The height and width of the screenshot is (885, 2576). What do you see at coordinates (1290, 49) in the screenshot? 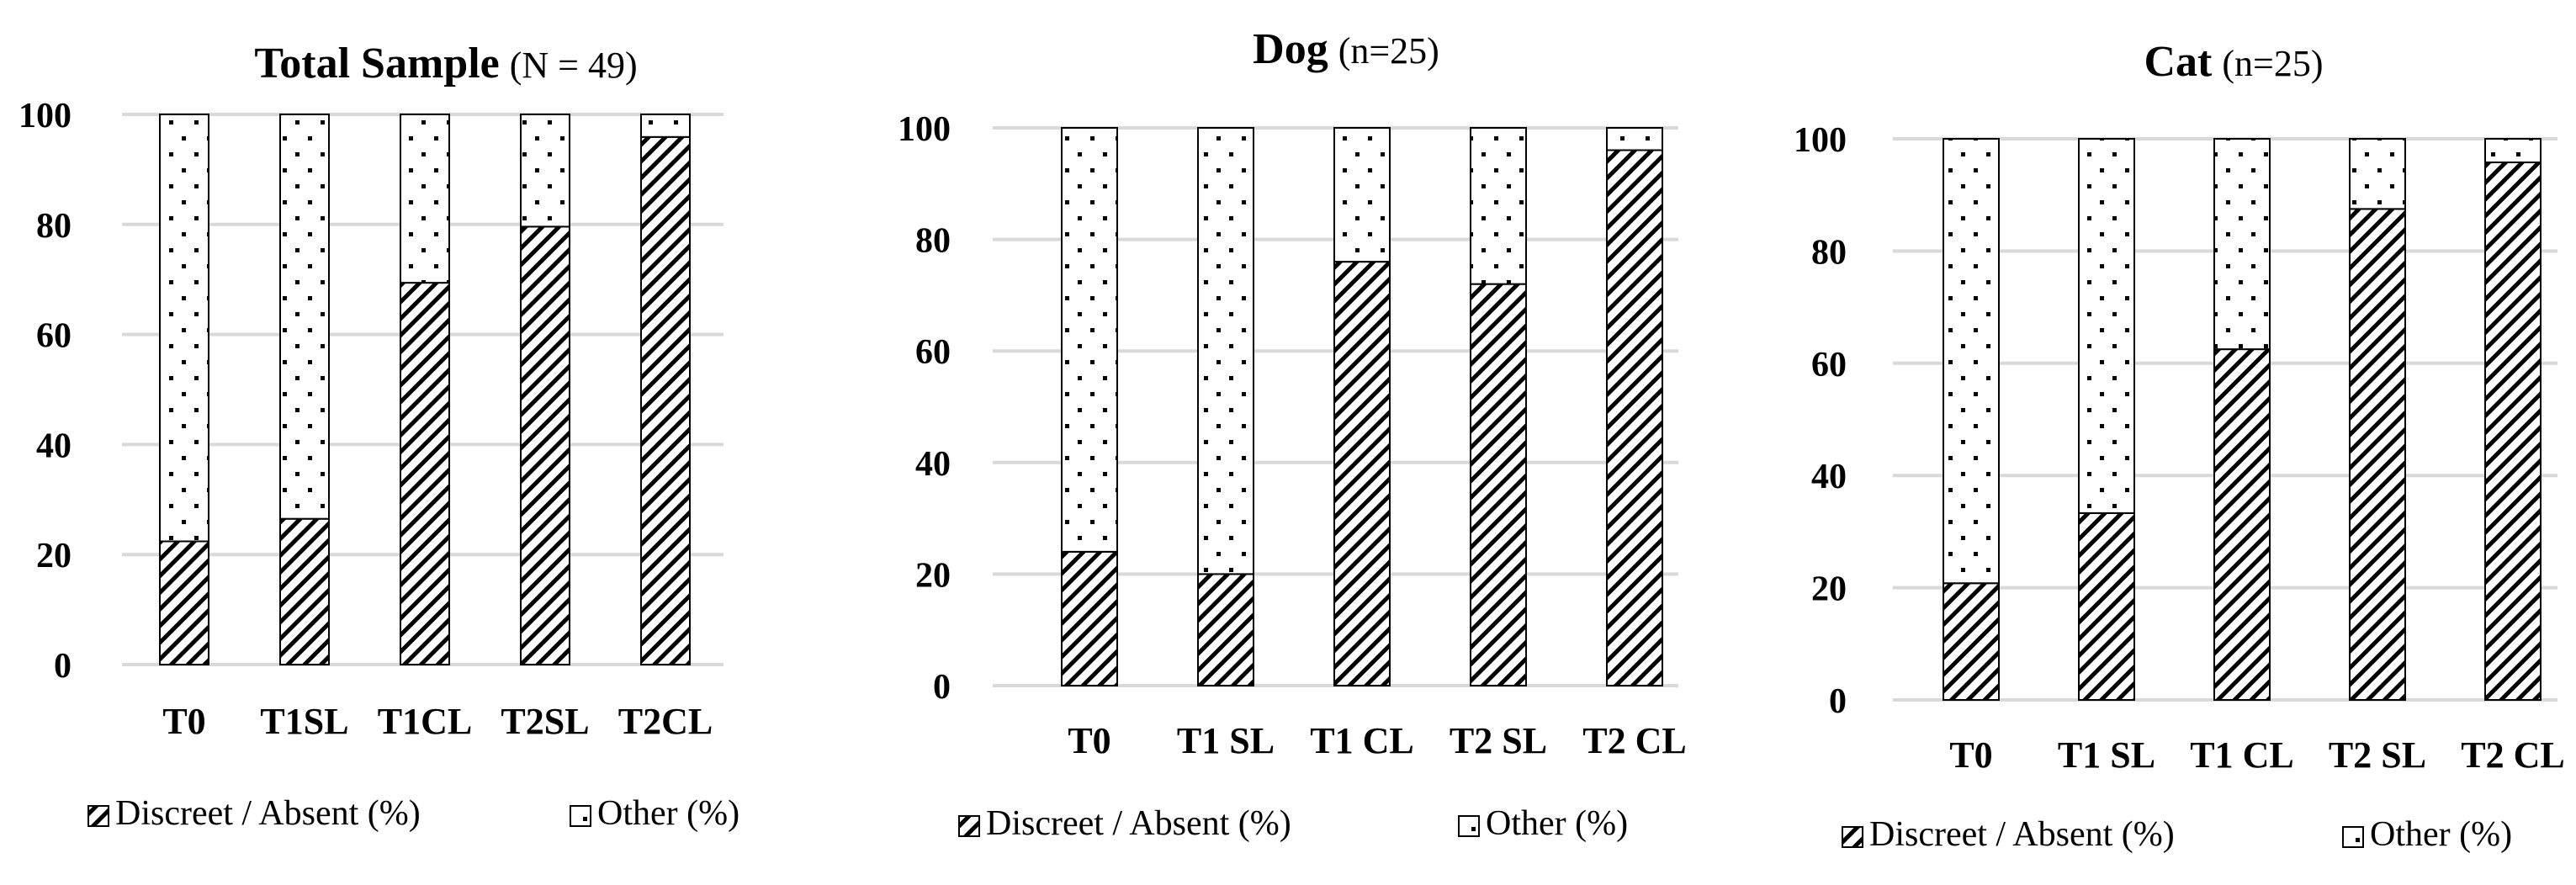
I see `chart-title-main: Dog` at bounding box center [1290, 49].